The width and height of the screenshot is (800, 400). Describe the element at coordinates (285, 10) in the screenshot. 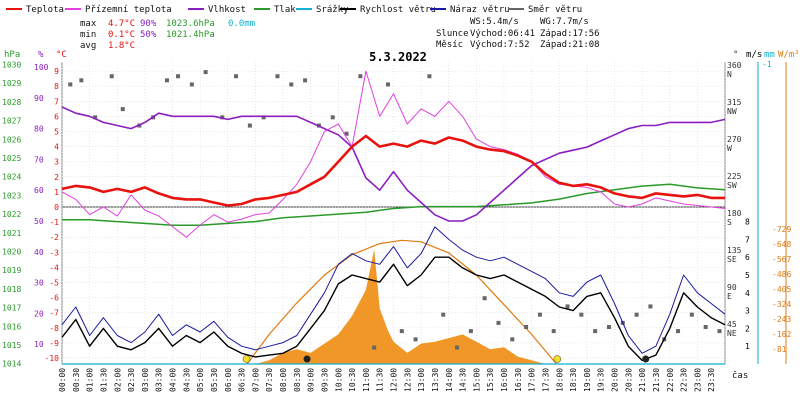

I see `legend-label: Tlak` at that location.